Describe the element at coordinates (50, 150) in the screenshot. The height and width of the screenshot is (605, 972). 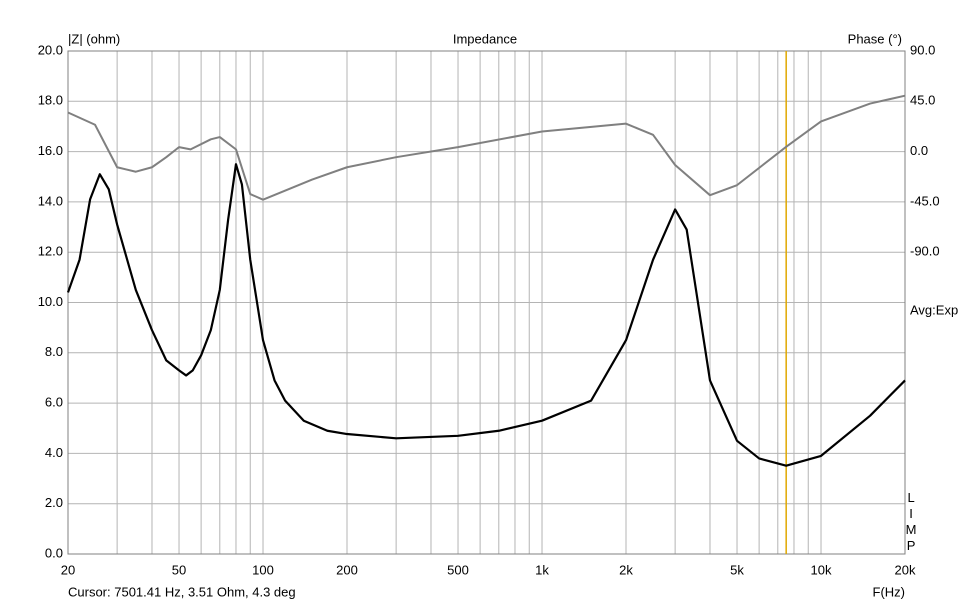
I see `y-tick-label: 16.0` at that location.